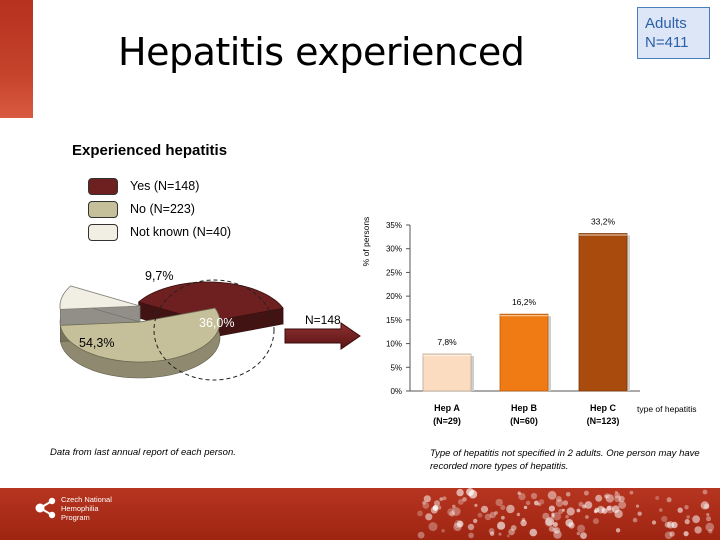 The width and height of the screenshot is (720, 540). I want to click on y-axis-label: % of persons, so click(366, 242).